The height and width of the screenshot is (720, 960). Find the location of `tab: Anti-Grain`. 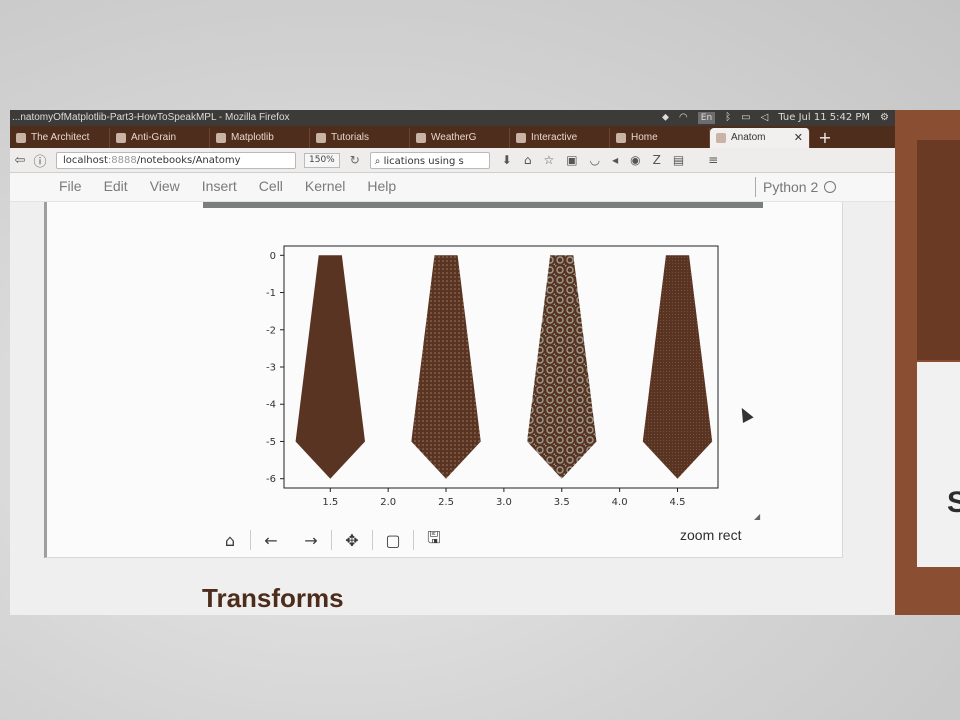

tab: Anti-Grain is located at coordinates (160, 138).